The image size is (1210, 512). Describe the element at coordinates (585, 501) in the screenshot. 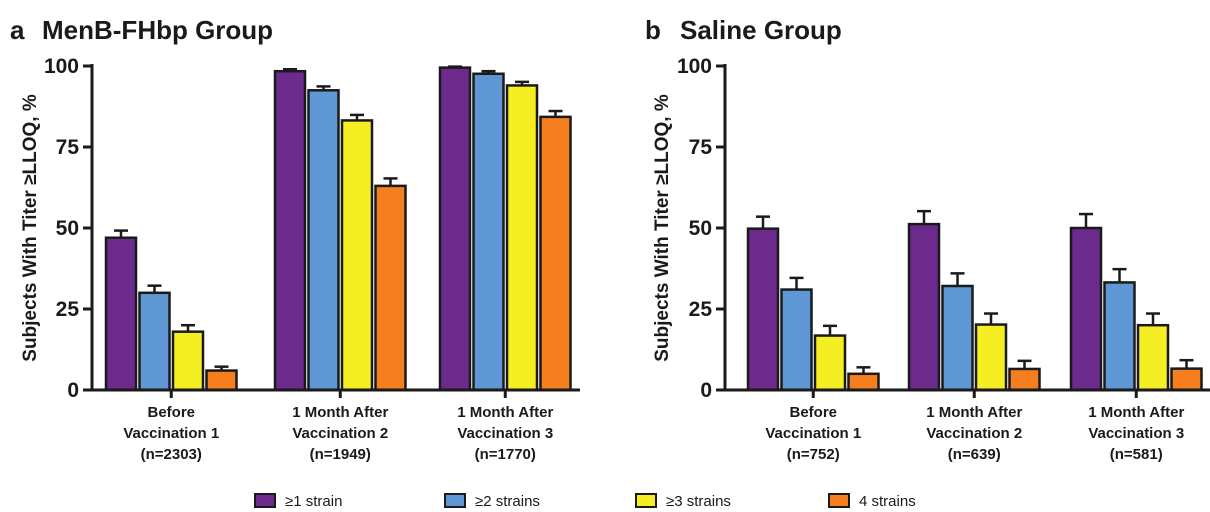

I see `legend: ≥1 strain ≥2 strains ≥3 strains 4 strains` at that location.